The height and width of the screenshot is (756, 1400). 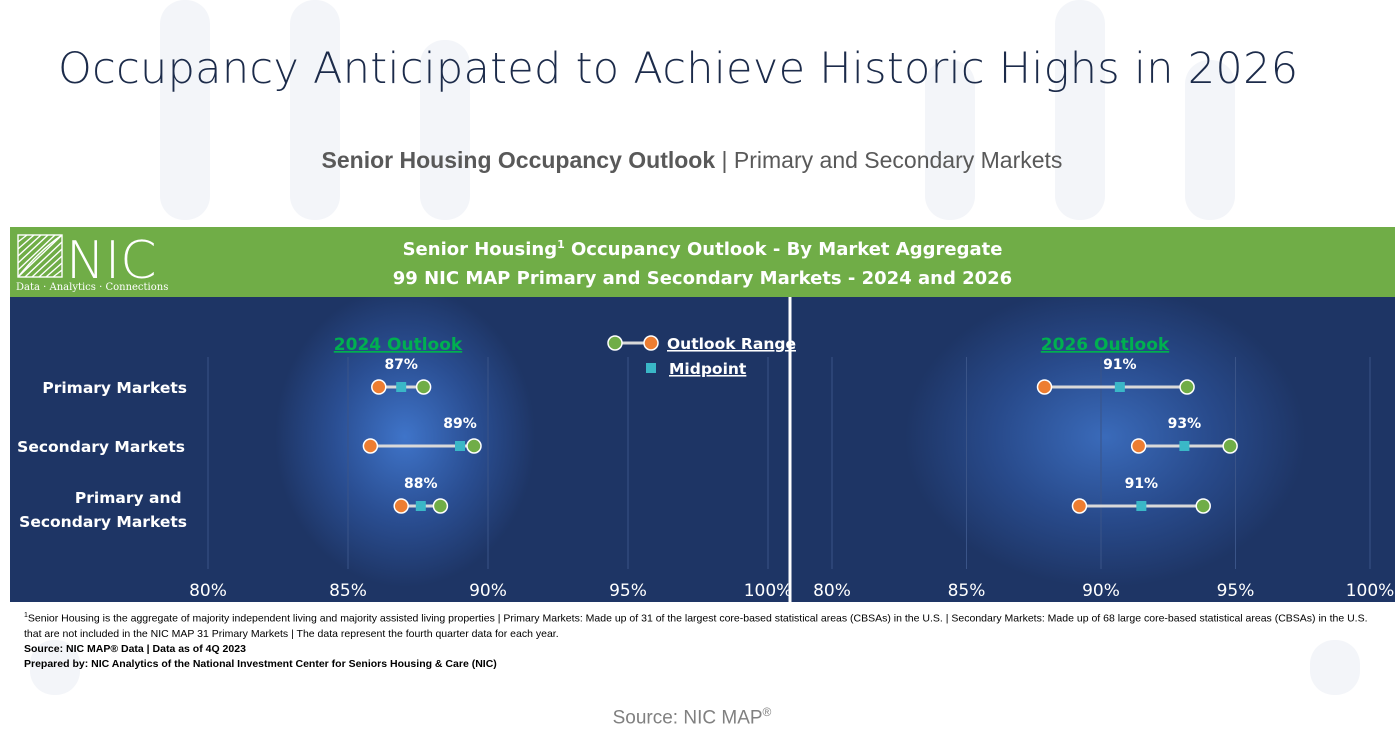 I want to click on panel-title-2024: 2024 Outlook, so click(x=398, y=345).